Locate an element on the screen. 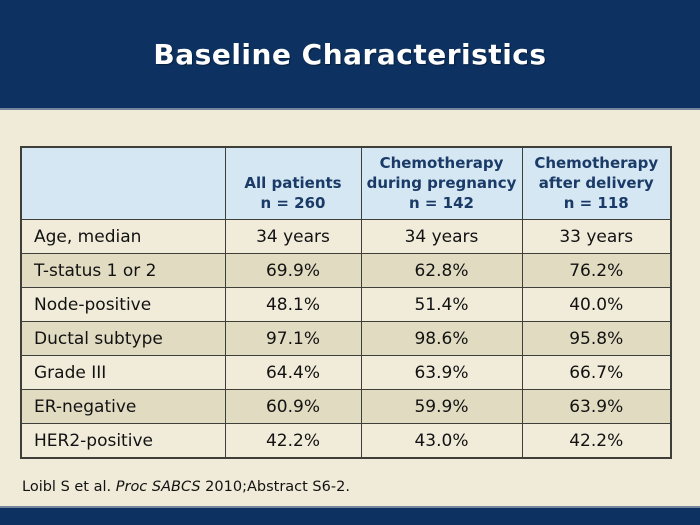 Image resolution: width=700 pixels, height=525 pixels. row-label: Age, median is located at coordinates (123, 236).